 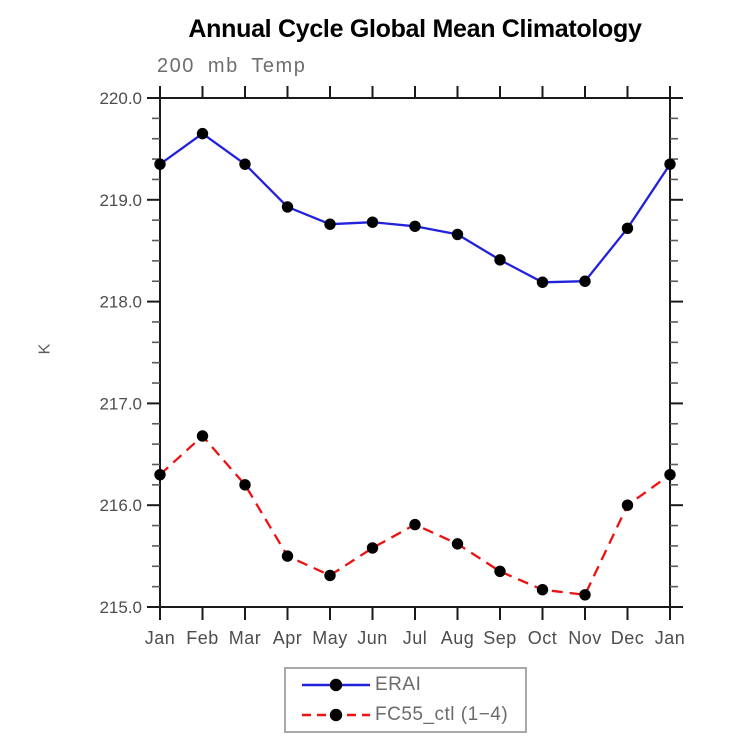 What do you see at coordinates (120, 505) in the screenshot?
I see `y-tick-label: 216.0` at bounding box center [120, 505].